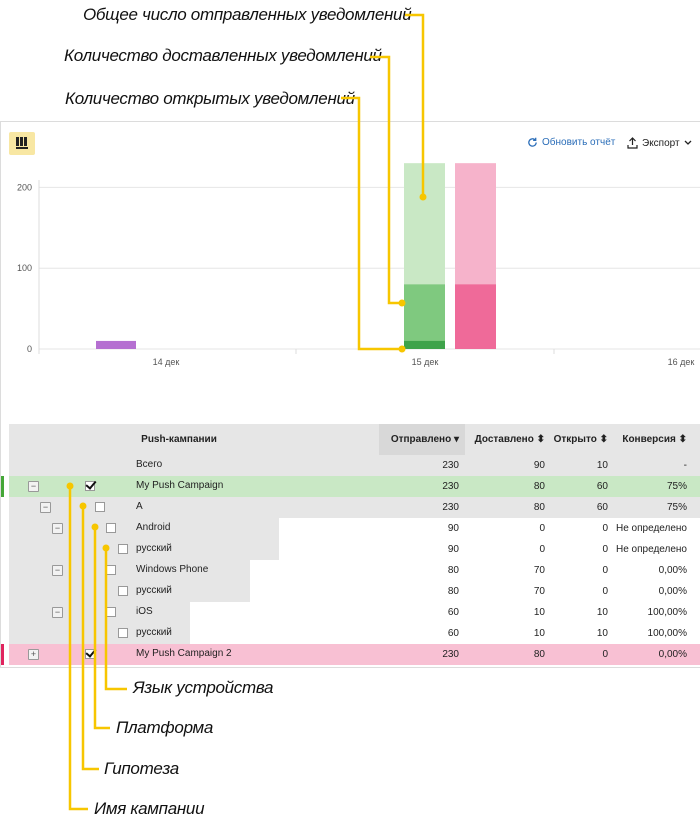 Image resolution: width=700 pixels, height=823 pixels. I want to click on table-row: − iOS 60 10 10 100,00%, so click(354, 612).